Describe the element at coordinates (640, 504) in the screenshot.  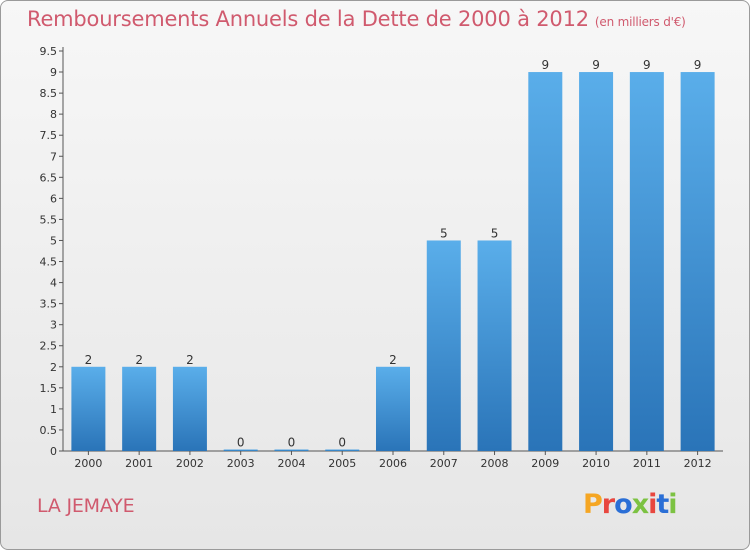
I see `logo-letter: x` at that location.